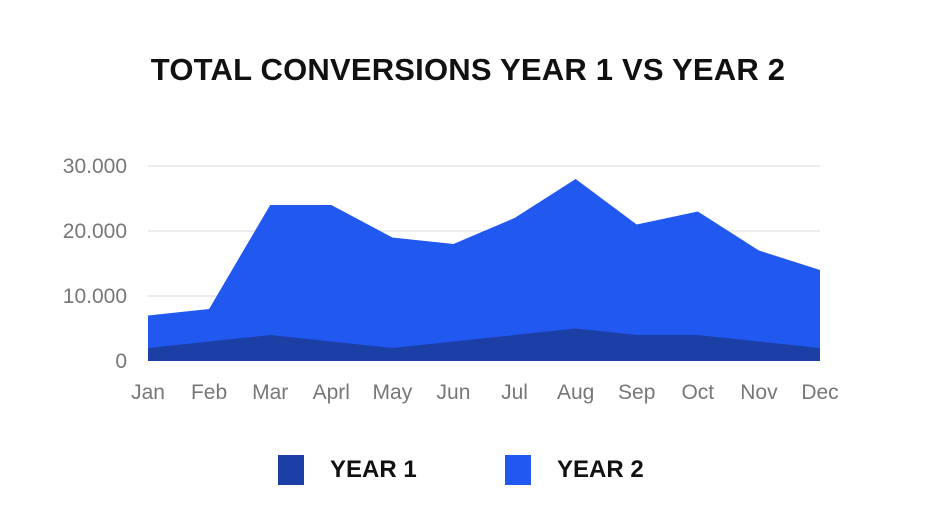 The image size is (936, 528). Describe the element at coordinates (759, 392) in the screenshot. I see `x-tick-label: Nov` at that location.